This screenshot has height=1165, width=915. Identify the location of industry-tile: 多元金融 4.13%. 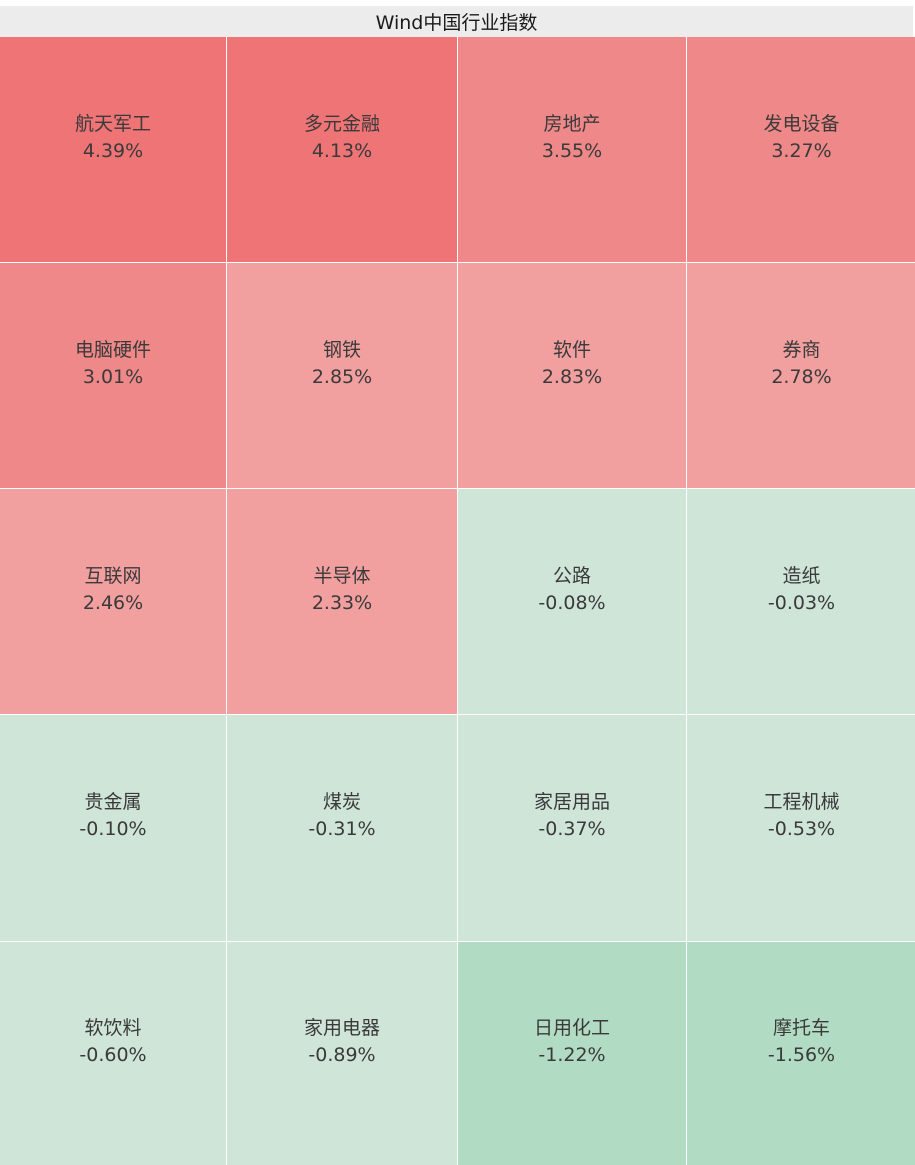
(342, 149).